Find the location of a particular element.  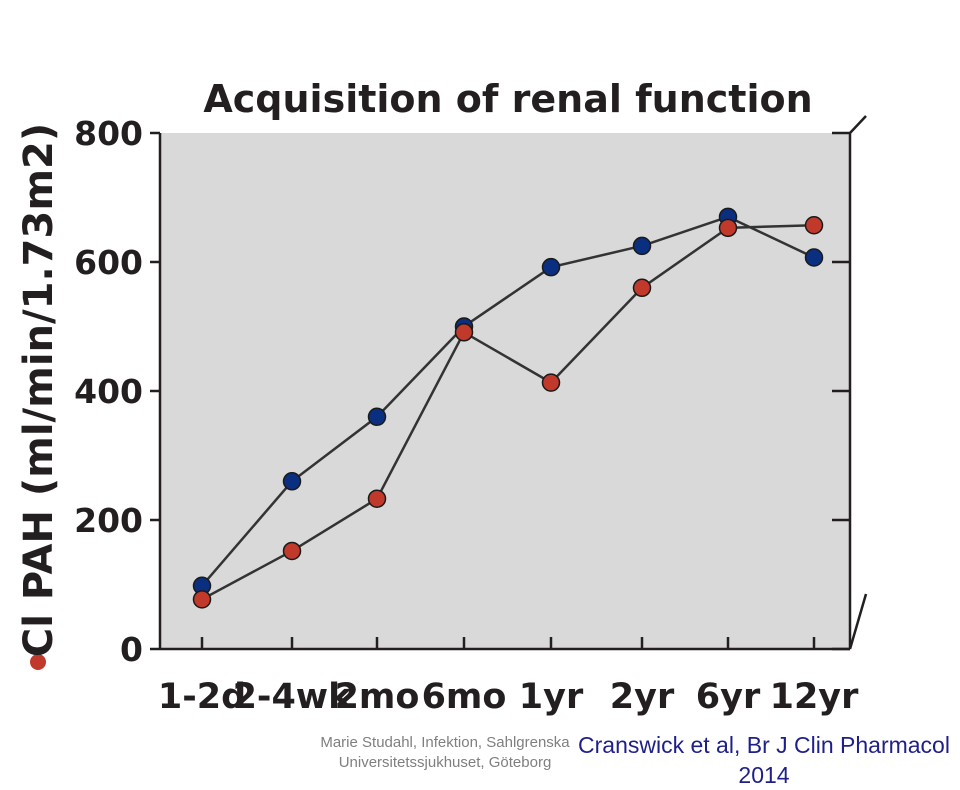

y-tick-label: 200 is located at coordinates (108, 520).